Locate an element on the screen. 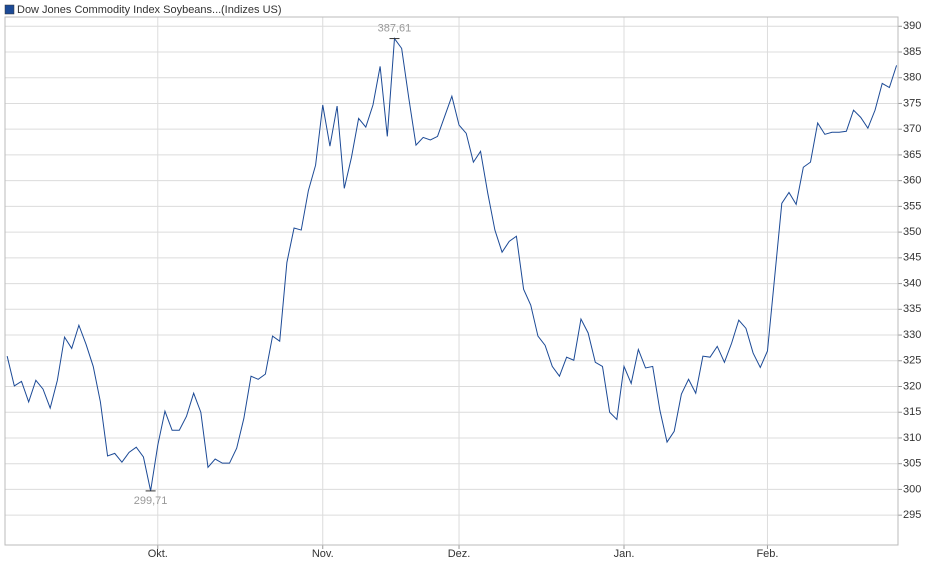  x-tick-label: Feb. is located at coordinates (767, 554).